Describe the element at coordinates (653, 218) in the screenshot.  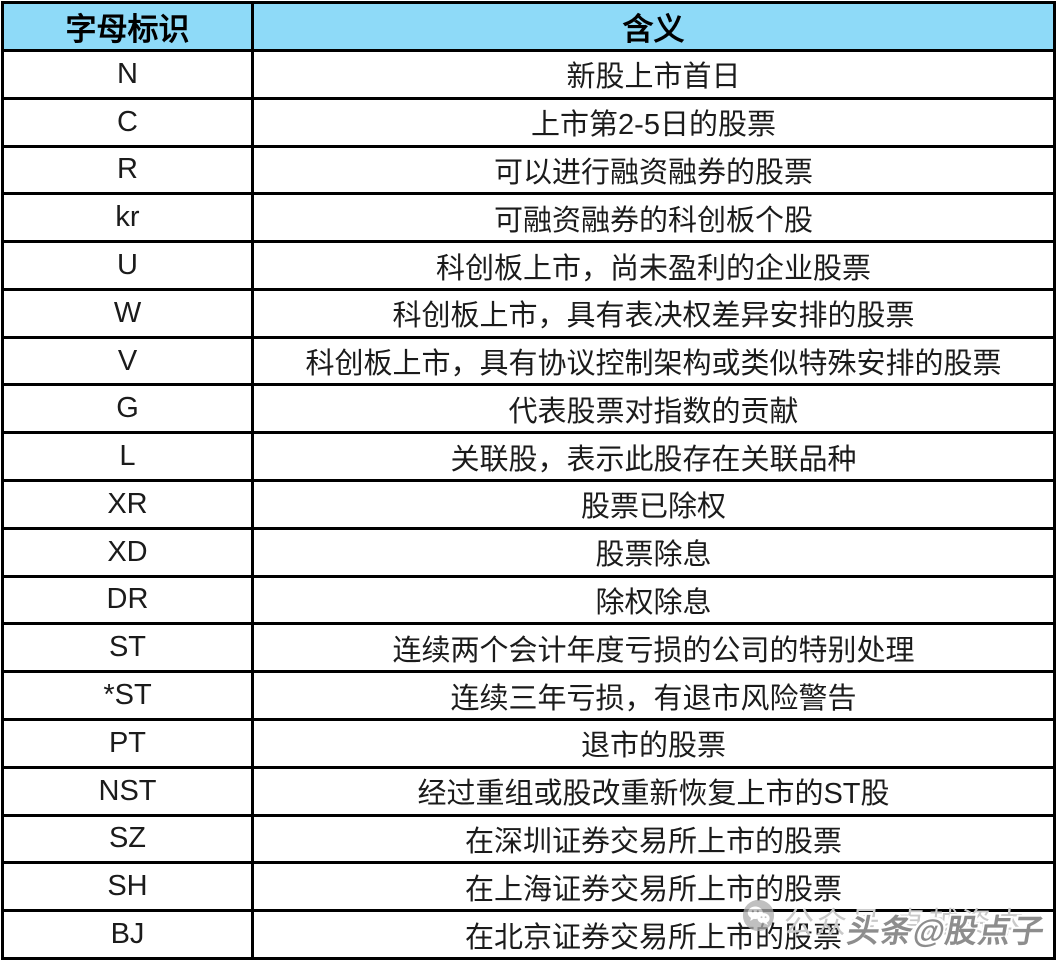
I see `meaning-cell: 可融资融券的科创板个股` at that location.